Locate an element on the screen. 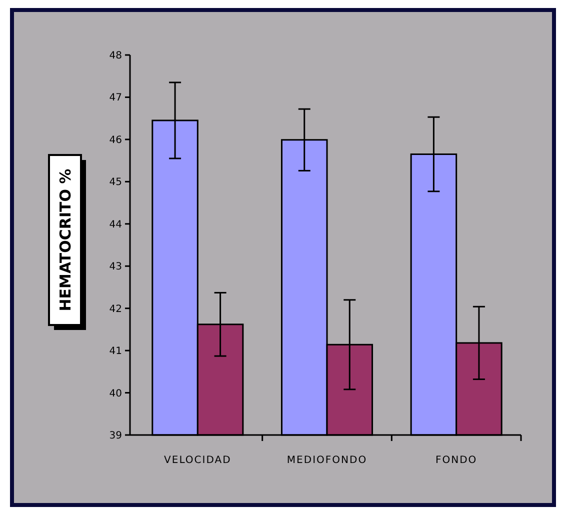 Image resolution: width=566 pixels, height=517 pixels. y-tick-label: 44 is located at coordinates (115, 224).